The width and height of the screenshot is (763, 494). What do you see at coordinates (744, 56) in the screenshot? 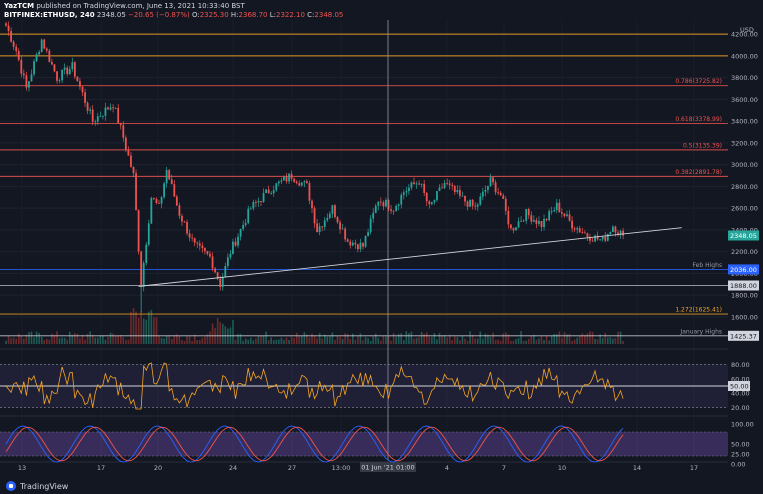
I see `price-tick-label: 4000.00` at bounding box center [744, 56].